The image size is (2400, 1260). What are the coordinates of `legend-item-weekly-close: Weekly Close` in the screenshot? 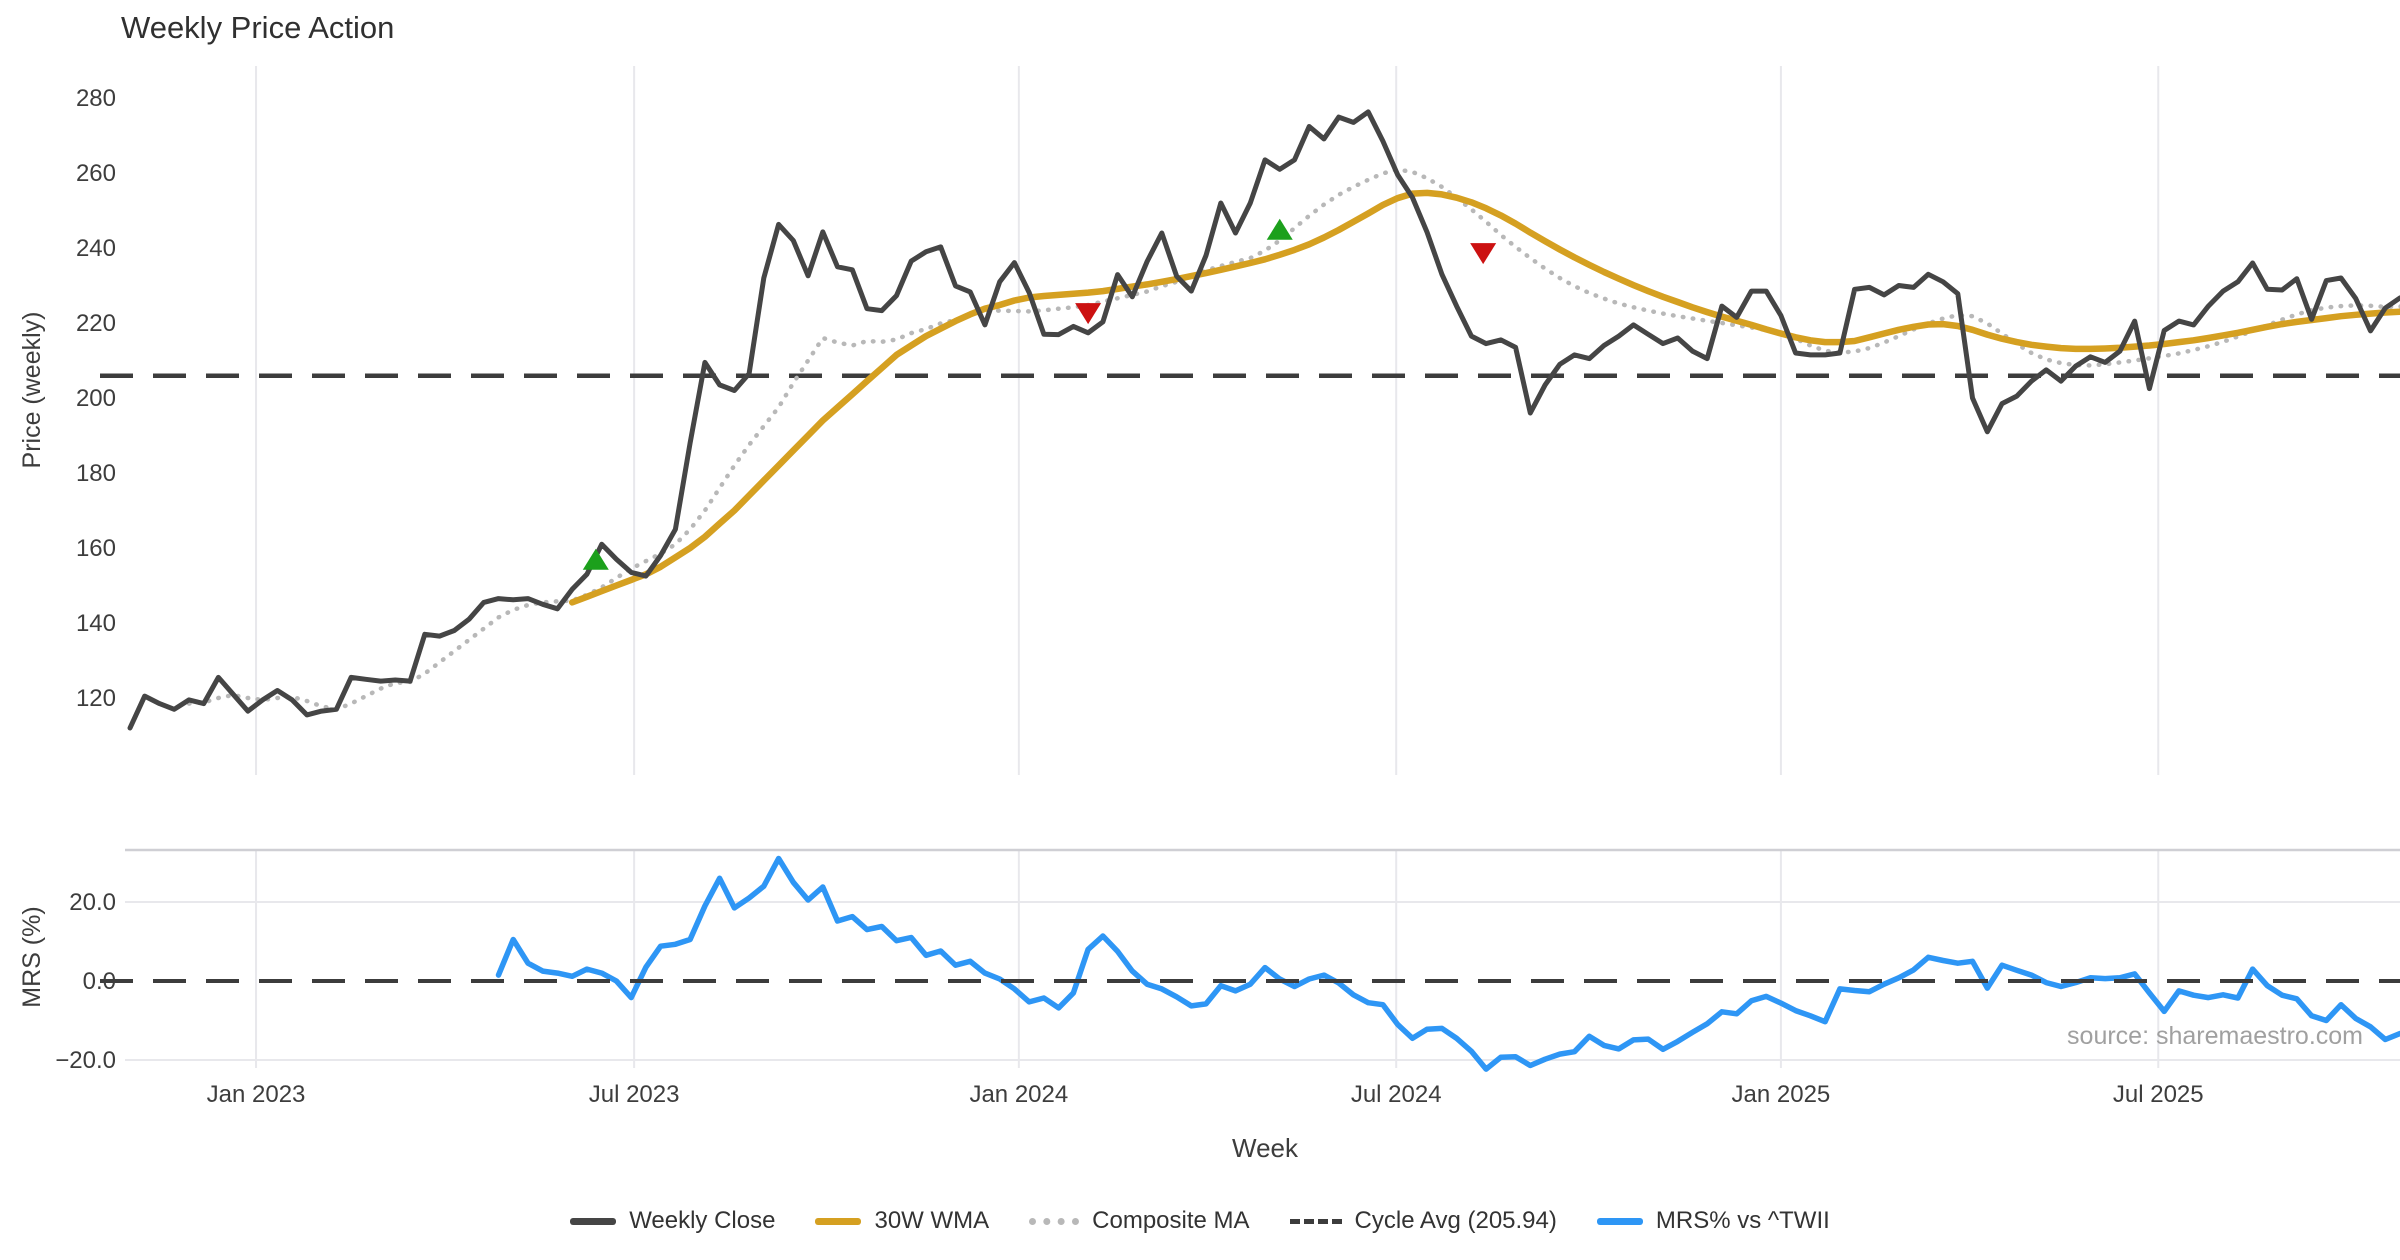 It's located at (672, 1221).